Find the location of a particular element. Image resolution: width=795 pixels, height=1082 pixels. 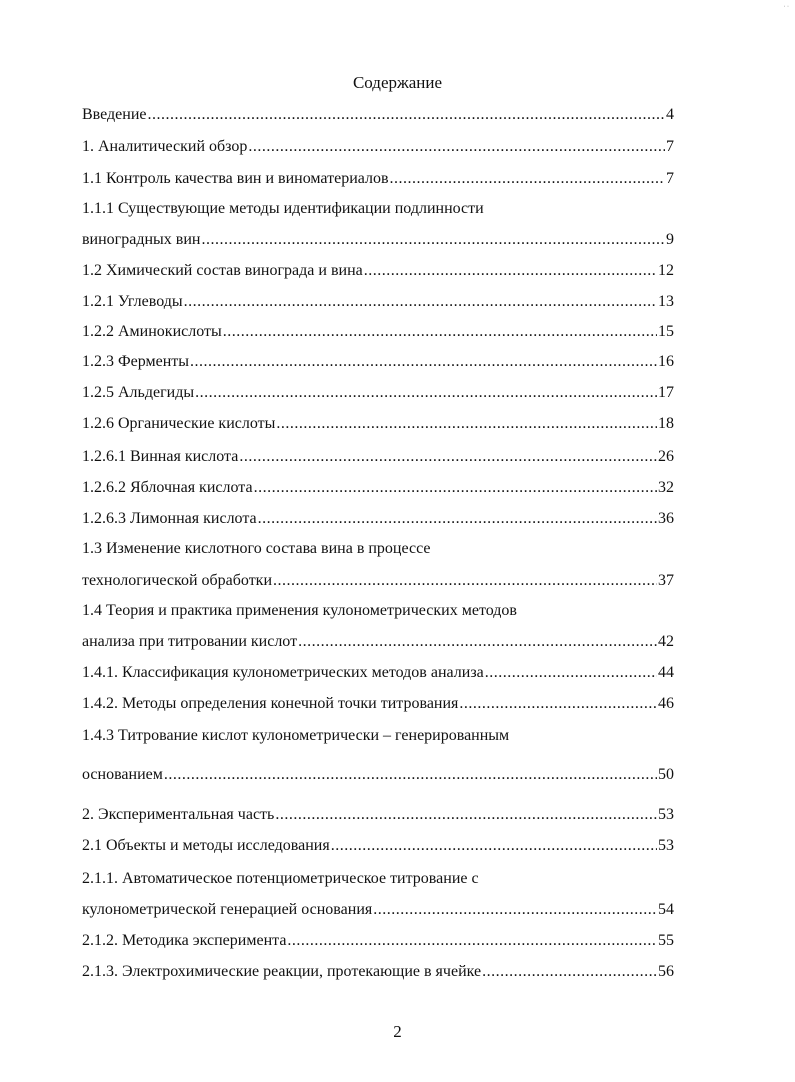

toc-entry: 1.2.5 Альдегиды 17 is located at coordinates (378, 395).